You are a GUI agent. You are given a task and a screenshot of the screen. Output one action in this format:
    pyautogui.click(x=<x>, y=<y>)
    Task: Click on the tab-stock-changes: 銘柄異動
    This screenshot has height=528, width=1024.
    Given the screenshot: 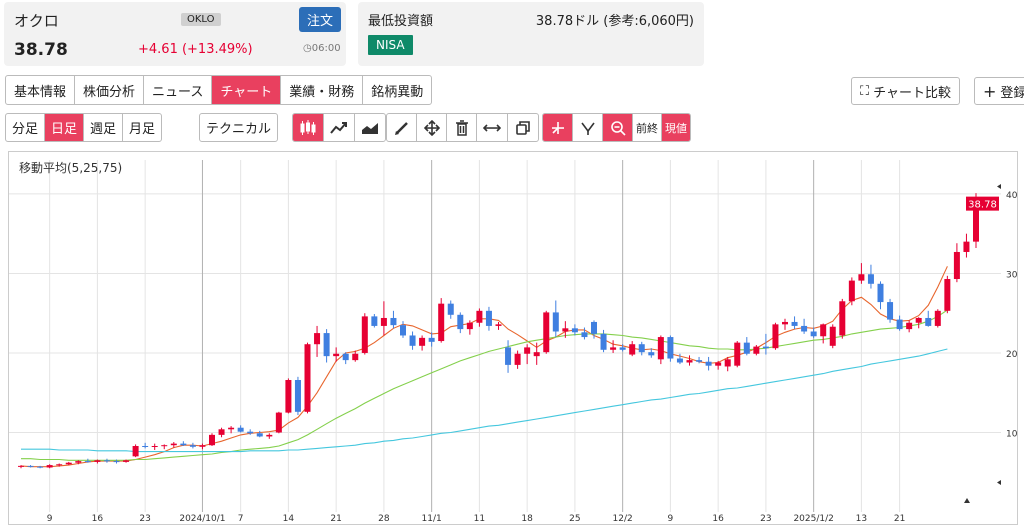 What is the action you would take?
    pyautogui.click(x=397, y=92)
    